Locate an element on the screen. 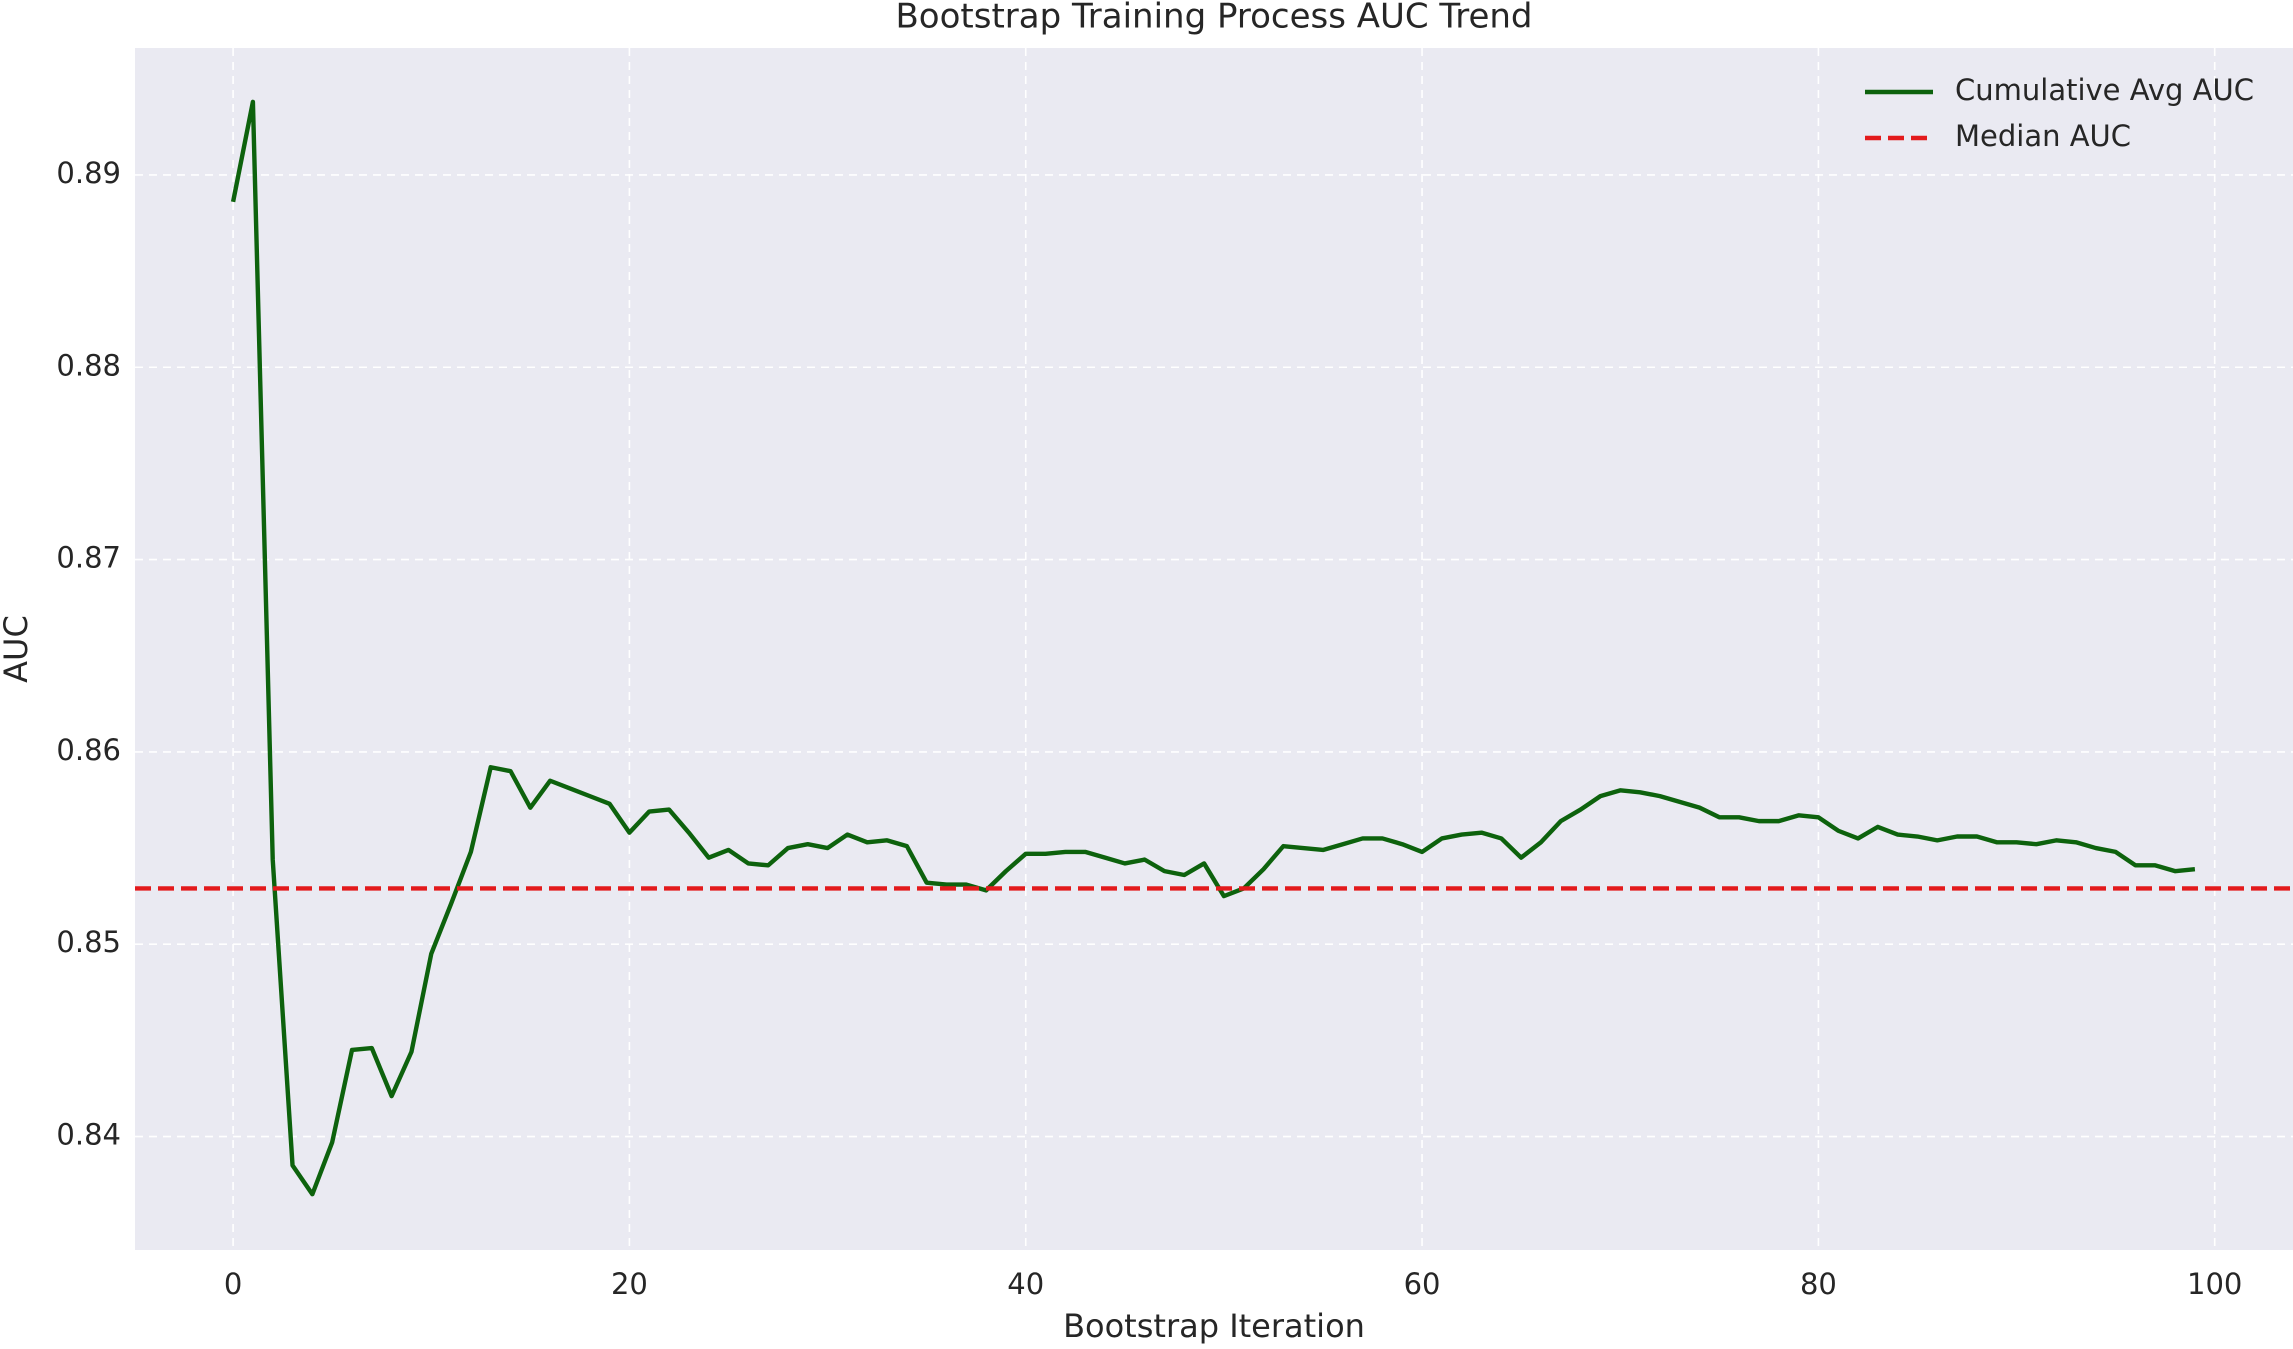  x-tick-label: 60 is located at coordinates (1422, 1284).